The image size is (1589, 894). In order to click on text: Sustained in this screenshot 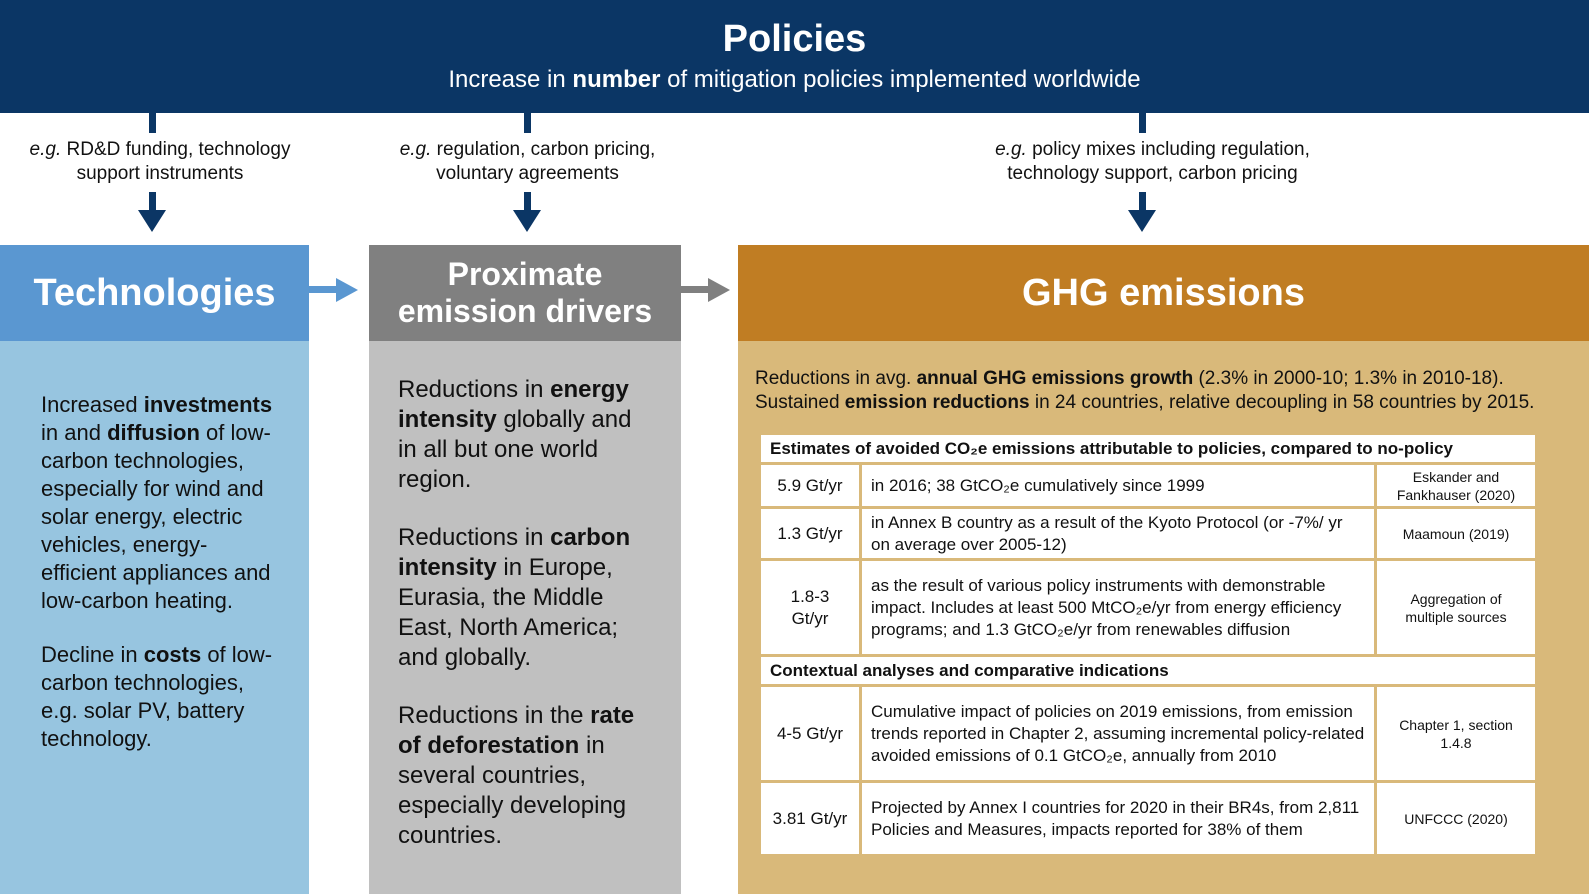, I will do `click(800, 402)`.